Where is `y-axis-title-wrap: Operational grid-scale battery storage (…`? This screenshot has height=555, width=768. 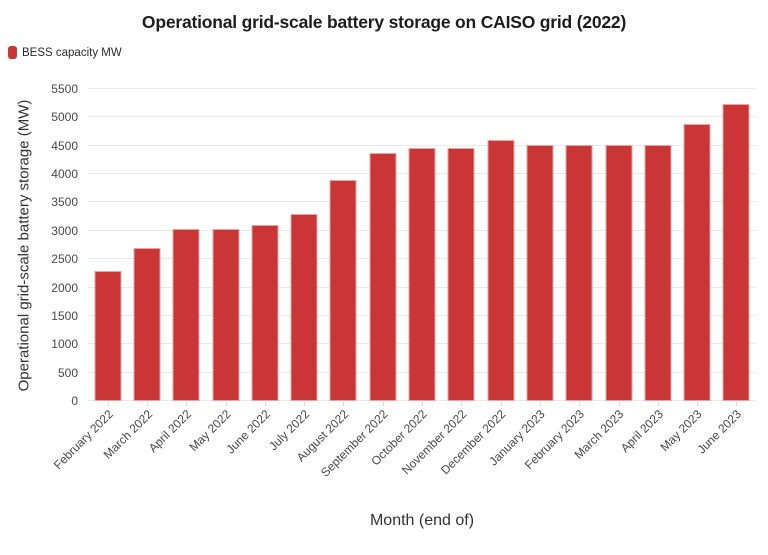 y-axis-title-wrap: Operational grid-scale battery storage (… is located at coordinates (24, 245).